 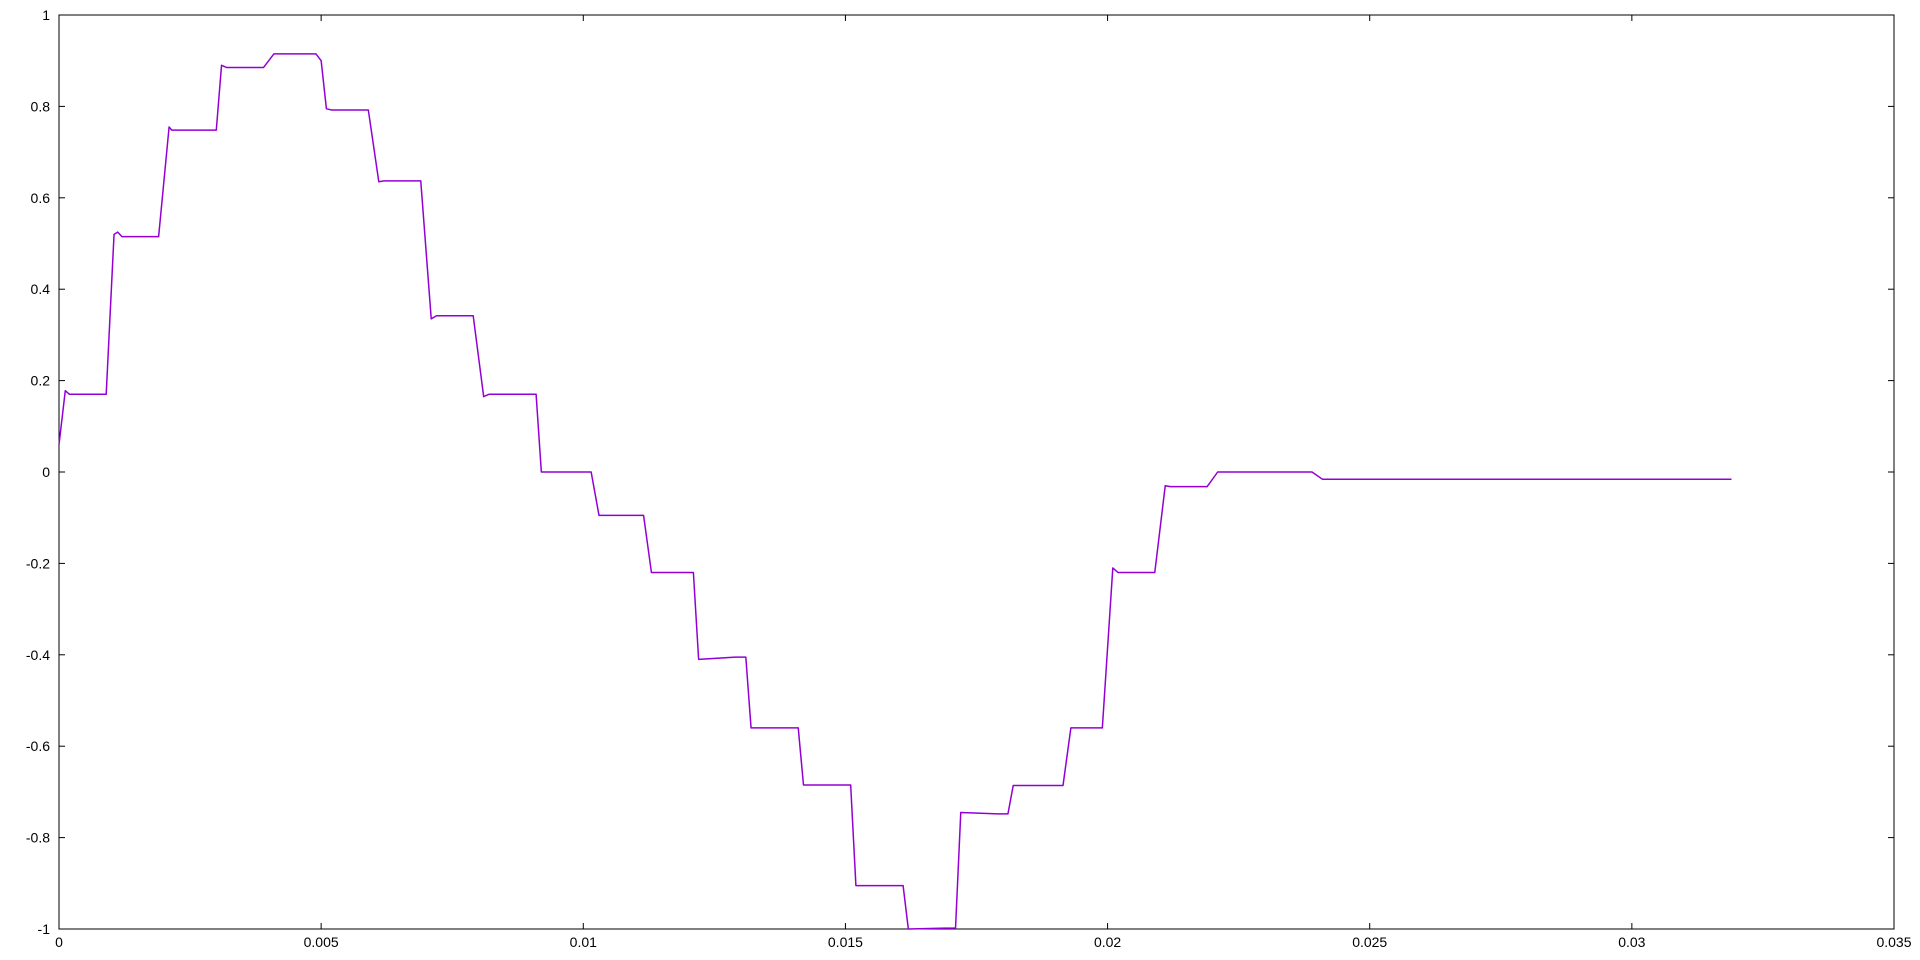 I want to click on y-tick-label: 0.6, so click(x=41, y=198).